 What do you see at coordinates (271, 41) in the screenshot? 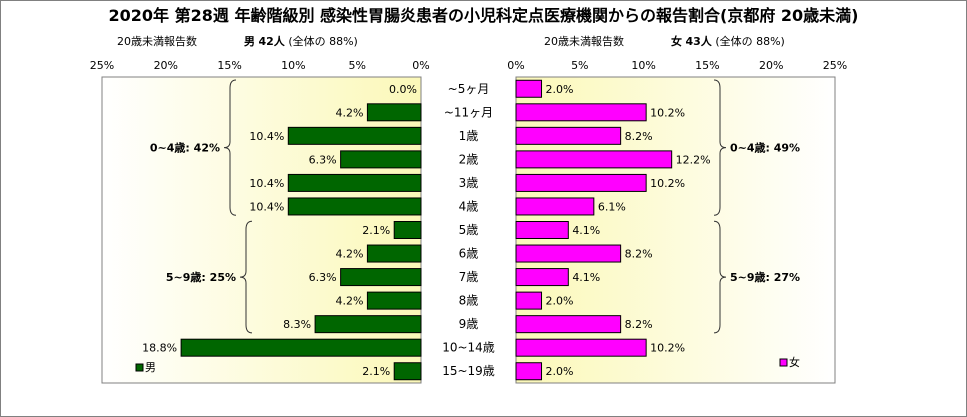
I see `left-header-count: 42人` at bounding box center [271, 41].